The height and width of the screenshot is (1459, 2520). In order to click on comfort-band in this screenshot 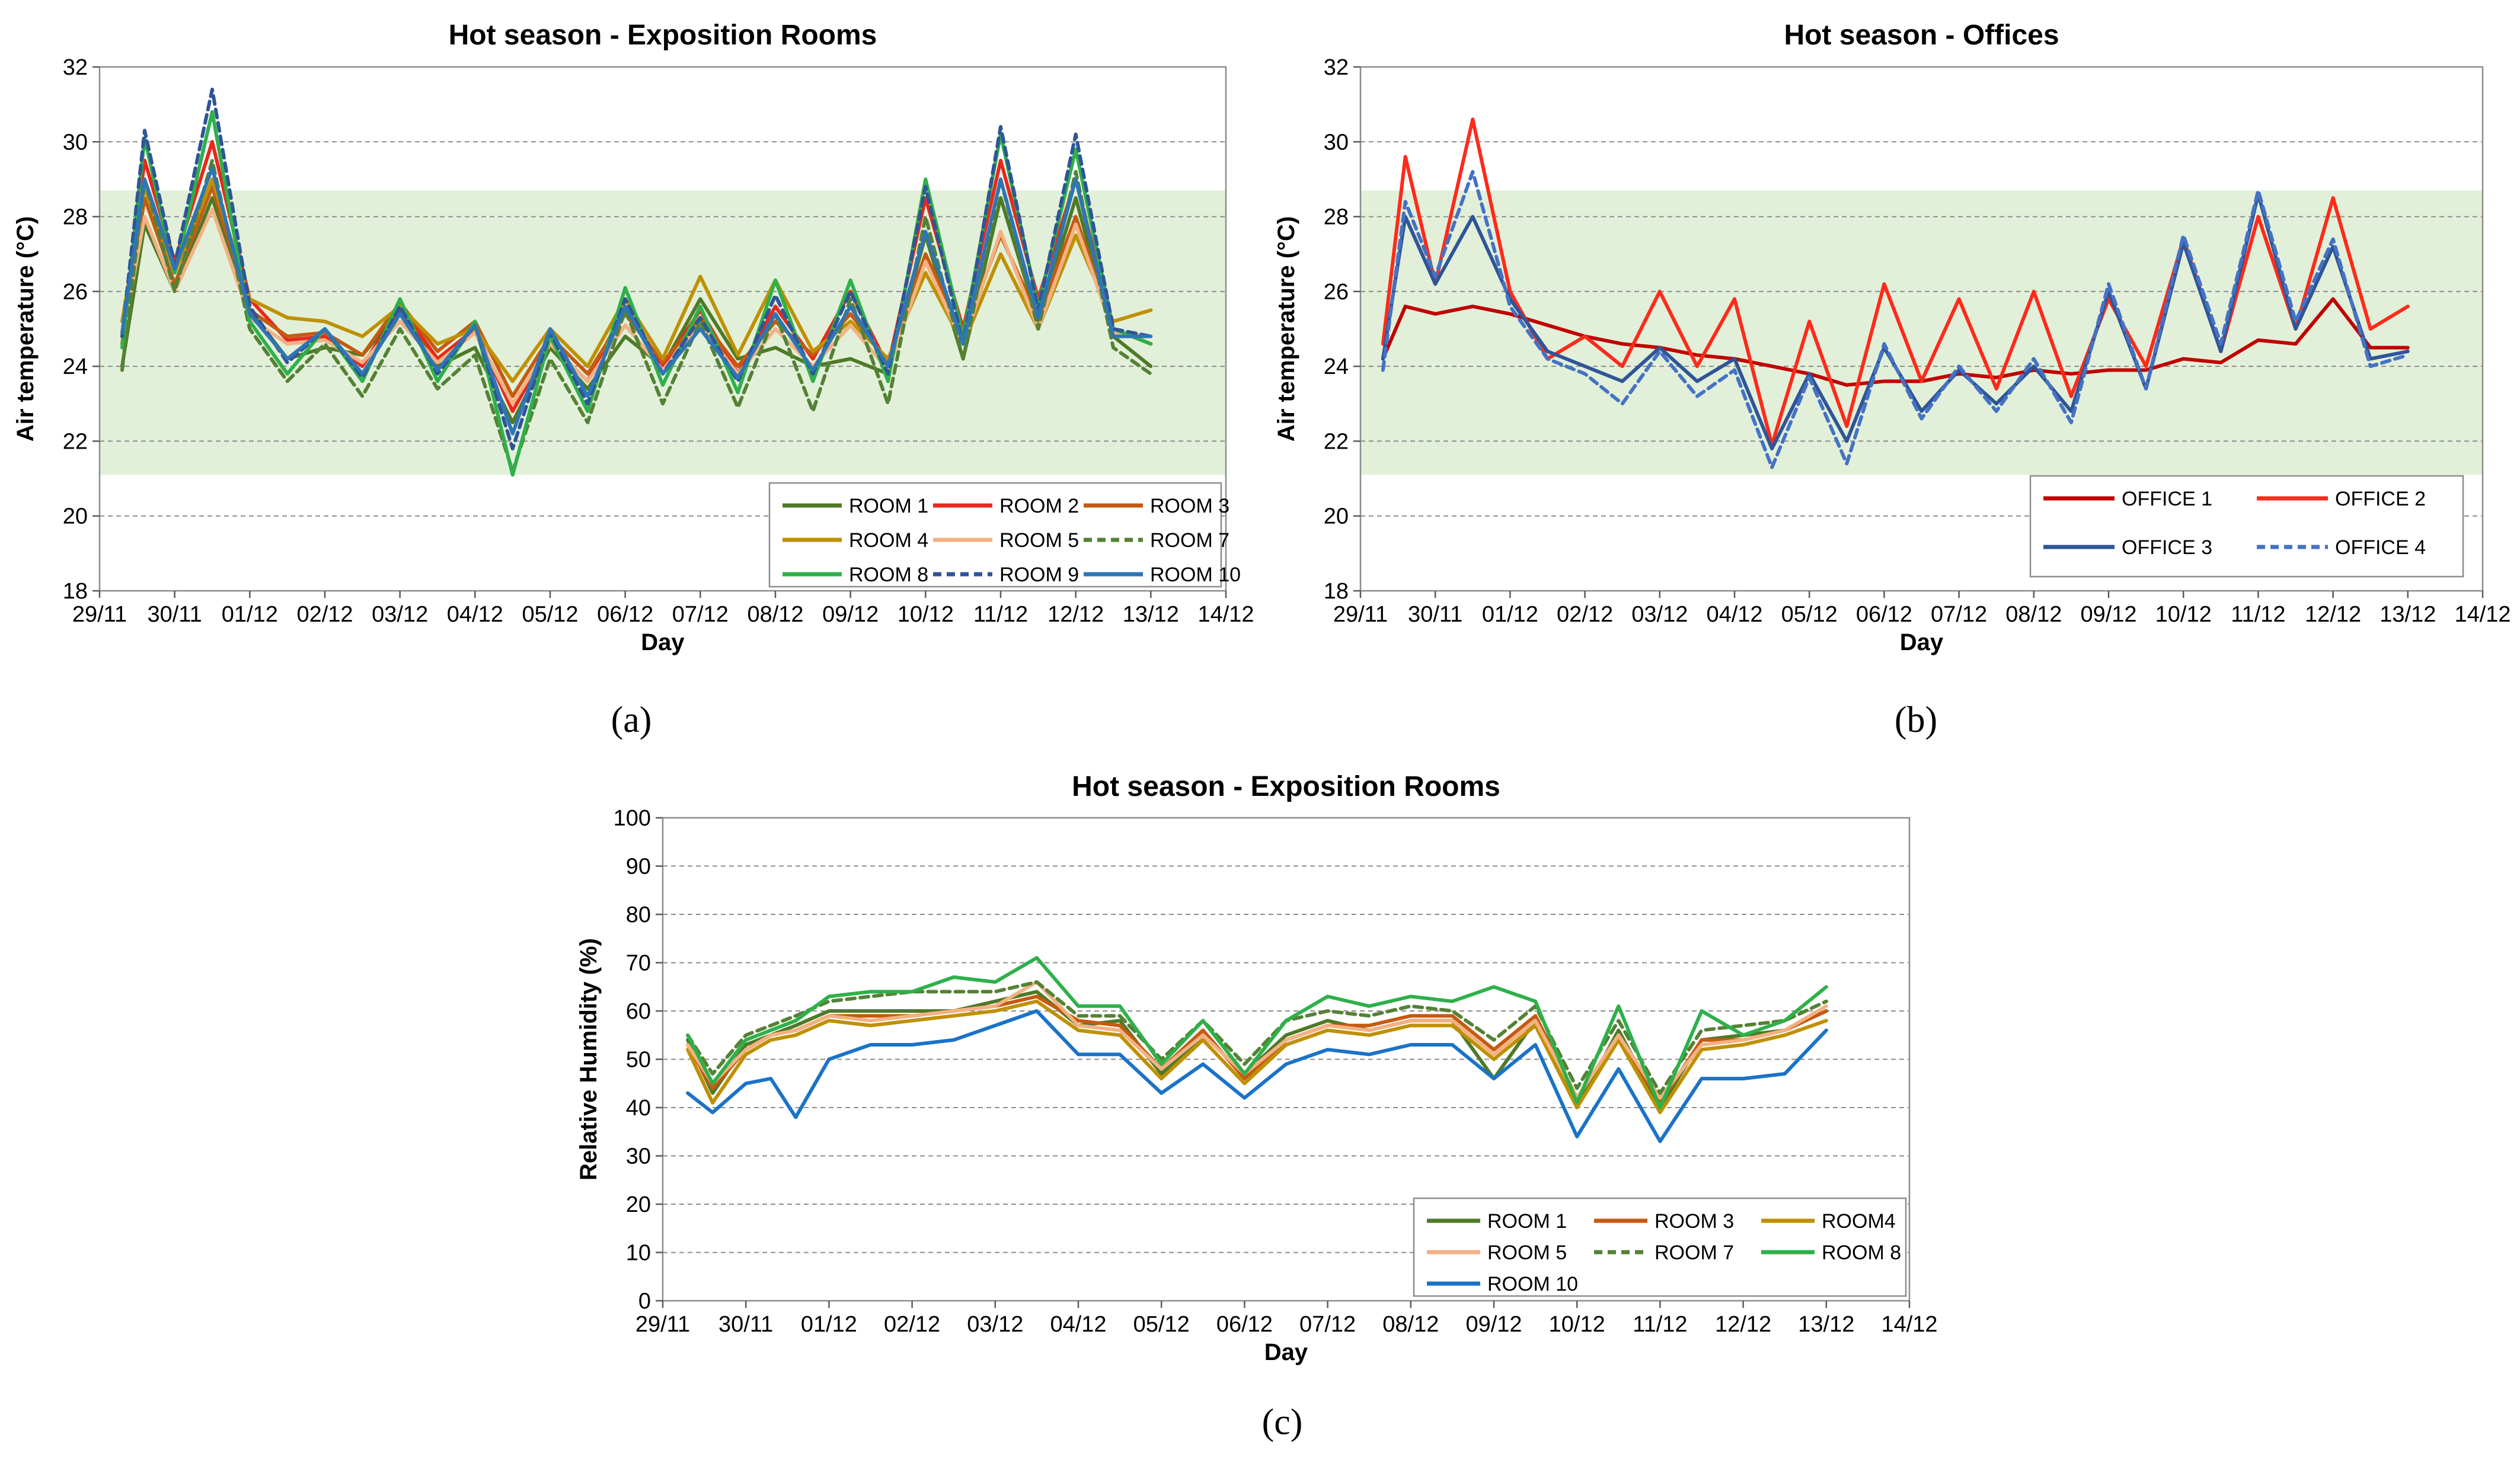, I will do `click(663, 332)`.